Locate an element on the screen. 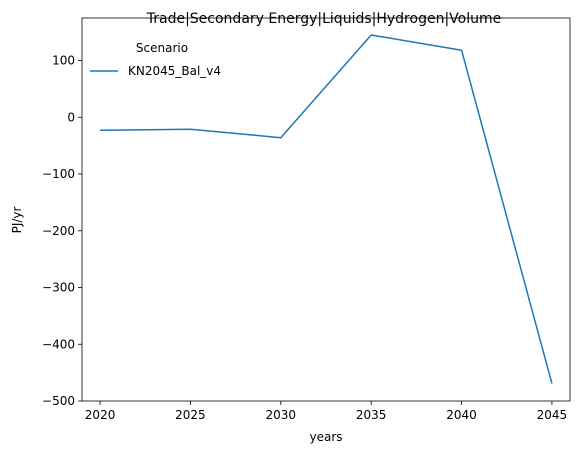  y-tick-label: −400 is located at coordinates (58, 344).